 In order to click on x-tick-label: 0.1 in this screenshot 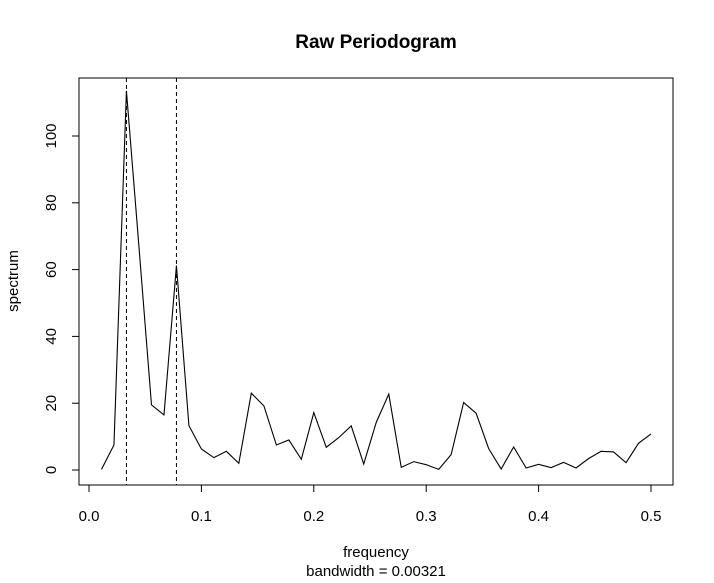, I will do `click(201, 516)`.